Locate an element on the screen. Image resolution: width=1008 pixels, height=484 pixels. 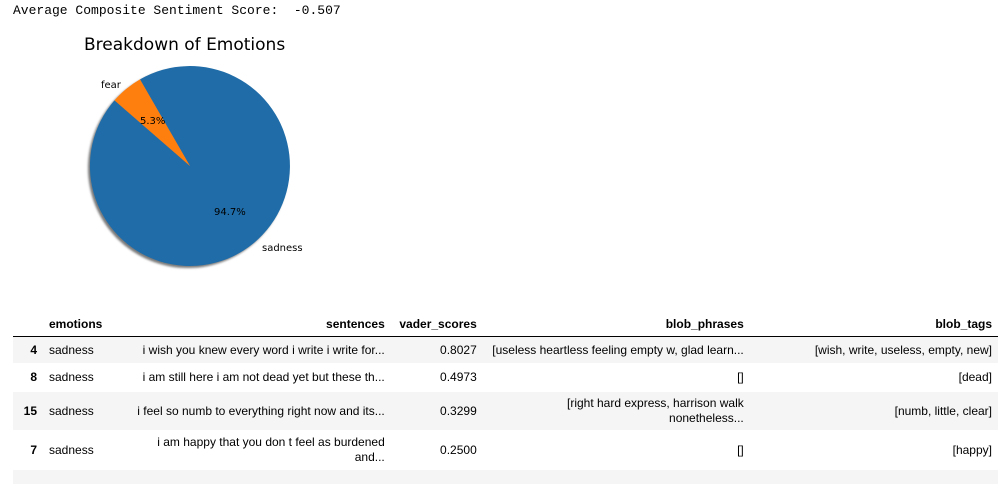
cell-vader-scores: 0.3299 is located at coordinates (436, 411).